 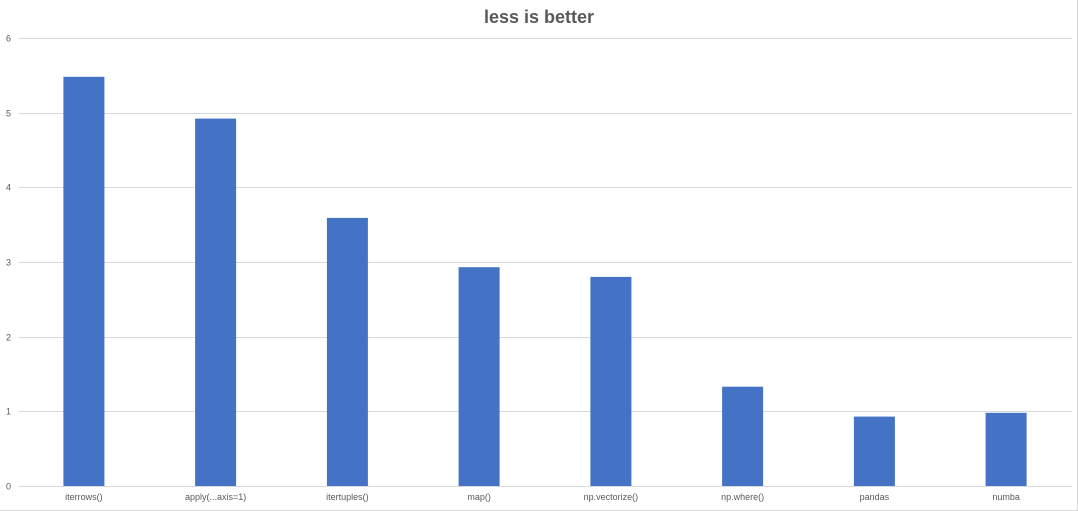 What do you see at coordinates (8, 338) in the screenshot?
I see `y-tick-label: 2` at bounding box center [8, 338].